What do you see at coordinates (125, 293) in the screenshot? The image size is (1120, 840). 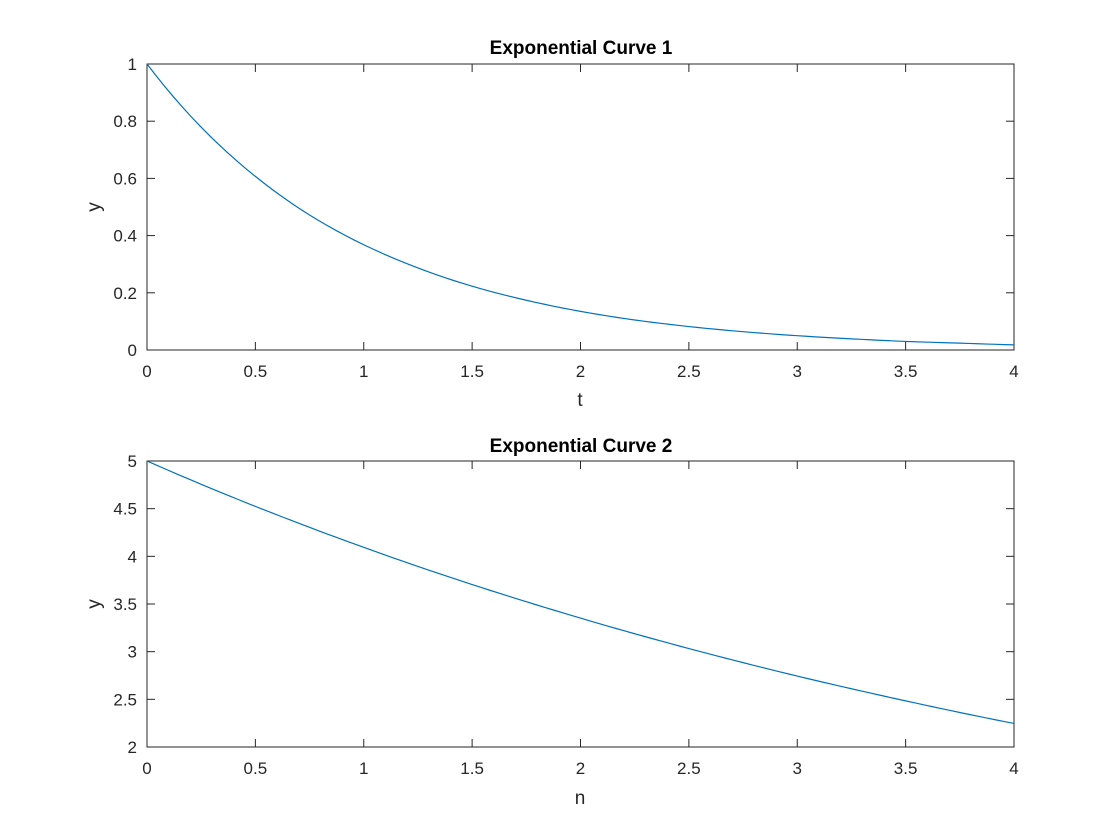 I see `y-tick-label: 0.2` at bounding box center [125, 293].